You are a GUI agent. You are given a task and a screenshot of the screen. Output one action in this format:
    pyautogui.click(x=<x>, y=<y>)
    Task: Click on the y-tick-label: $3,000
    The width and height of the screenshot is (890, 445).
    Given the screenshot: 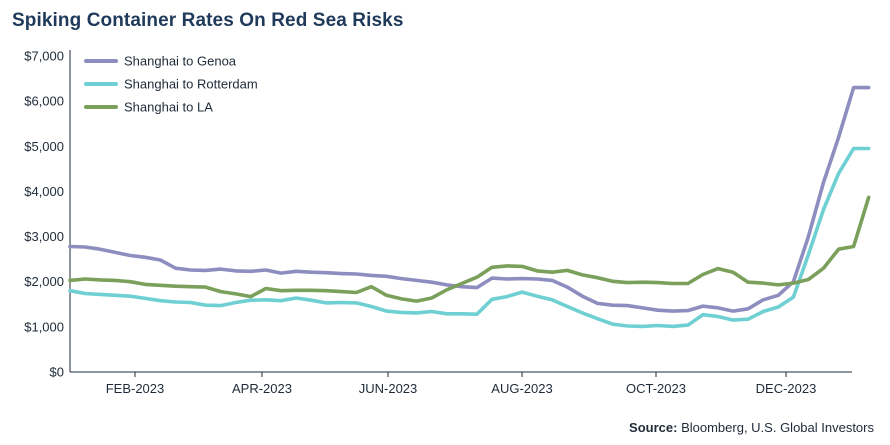 What is the action you would take?
    pyautogui.click(x=44, y=236)
    